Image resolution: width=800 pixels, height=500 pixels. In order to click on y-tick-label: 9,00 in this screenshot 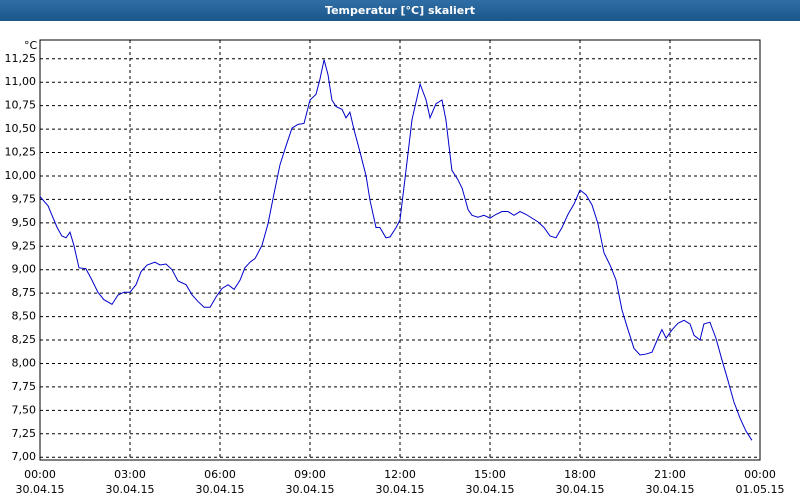, I will do `click(24, 269)`.